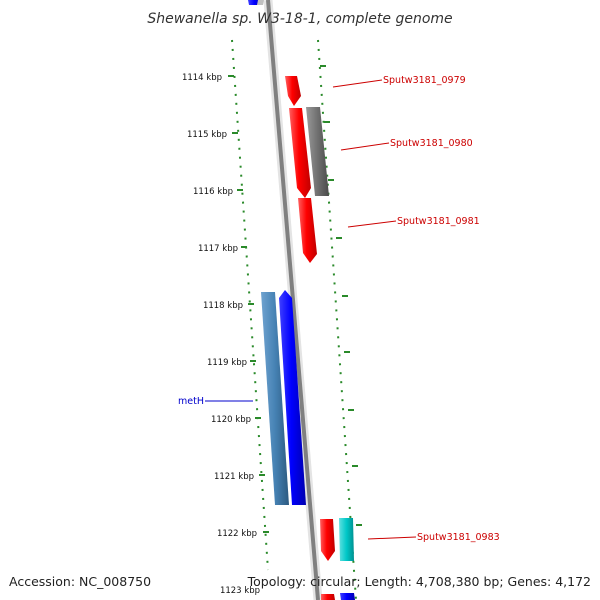 The height and width of the screenshot is (600, 600). Describe the element at coordinates (227, 363) in the screenshot. I see `tick-label: 1119 kbp` at that location.